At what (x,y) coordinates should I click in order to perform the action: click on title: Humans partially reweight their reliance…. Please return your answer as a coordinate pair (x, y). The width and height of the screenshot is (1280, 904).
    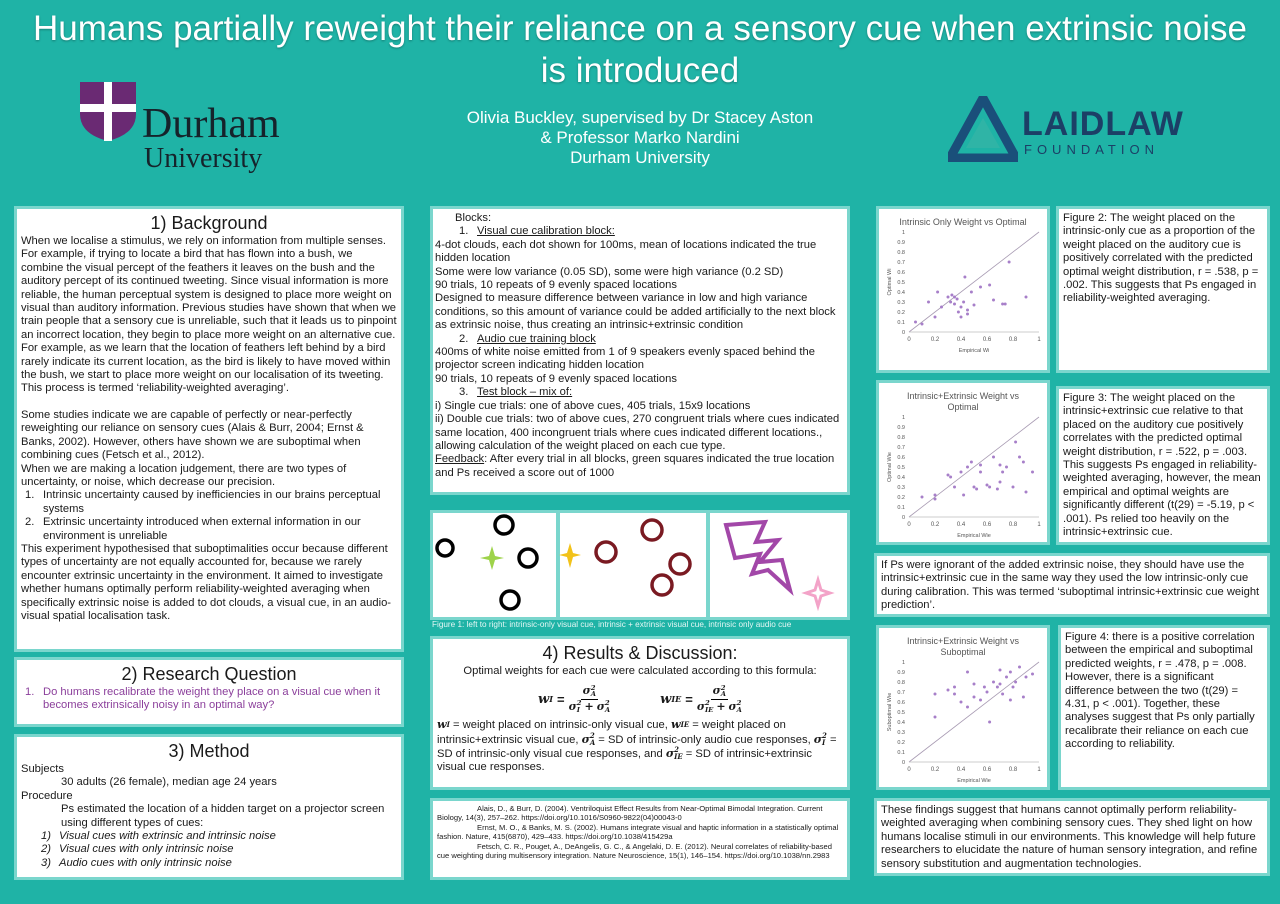
    Looking at the image, I should click on (640, 49).